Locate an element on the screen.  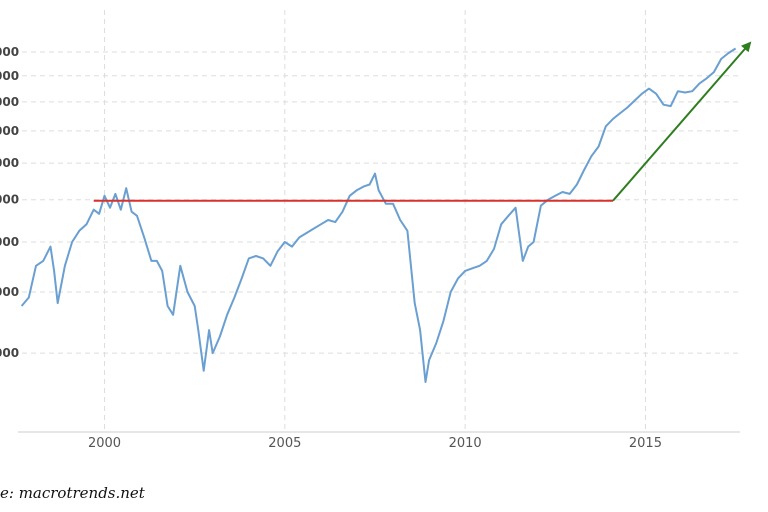
trend-arrow is located at coordinates (682, 121).